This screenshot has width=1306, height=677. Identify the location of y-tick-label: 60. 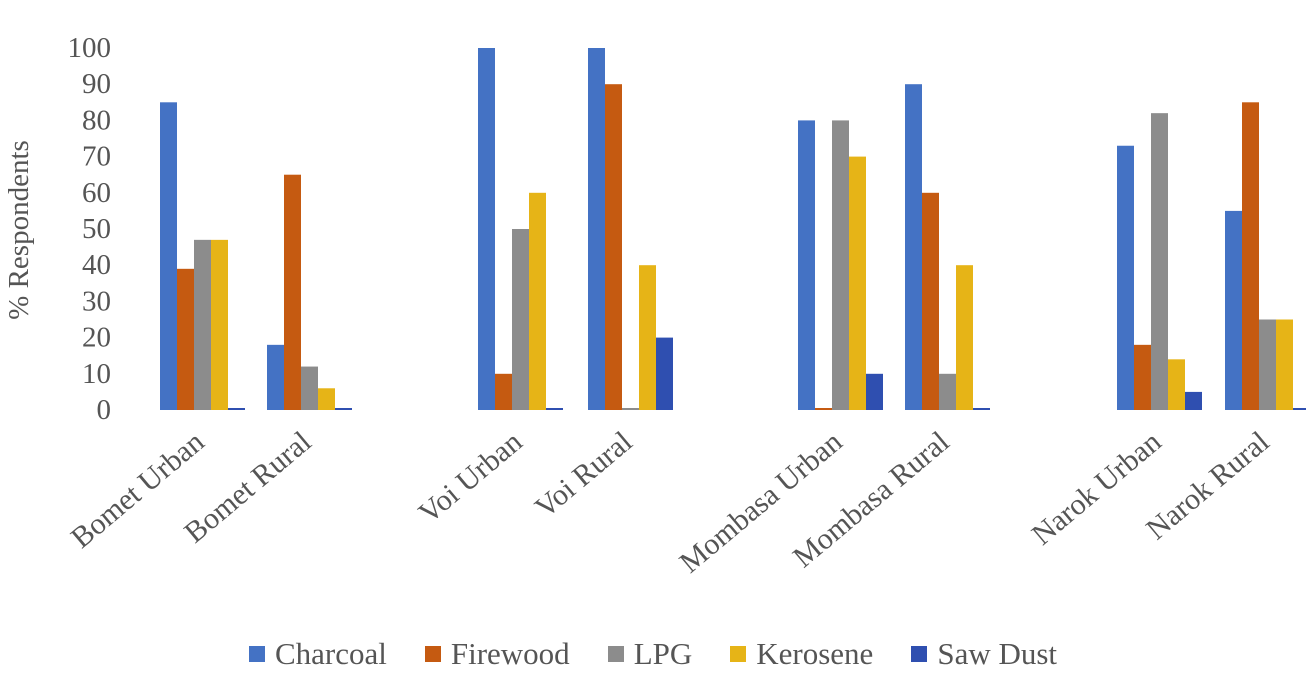
(96, 193).